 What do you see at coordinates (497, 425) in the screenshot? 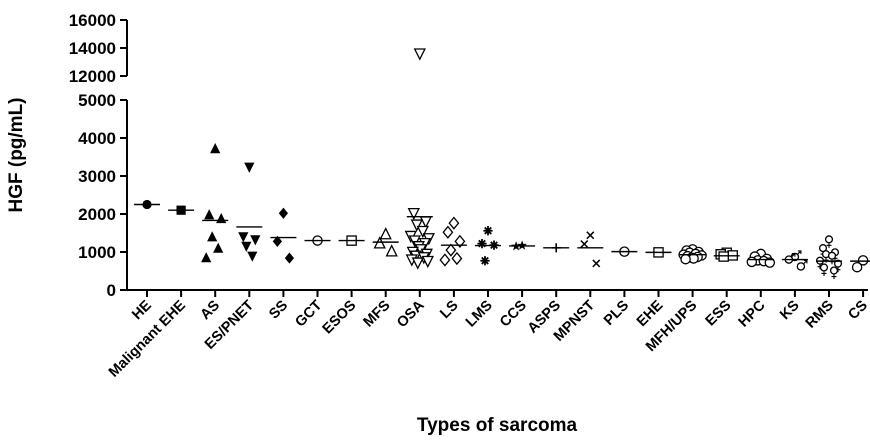
I see `x-axis-label: Types of sarcoma` at bounding box center [497, 425].